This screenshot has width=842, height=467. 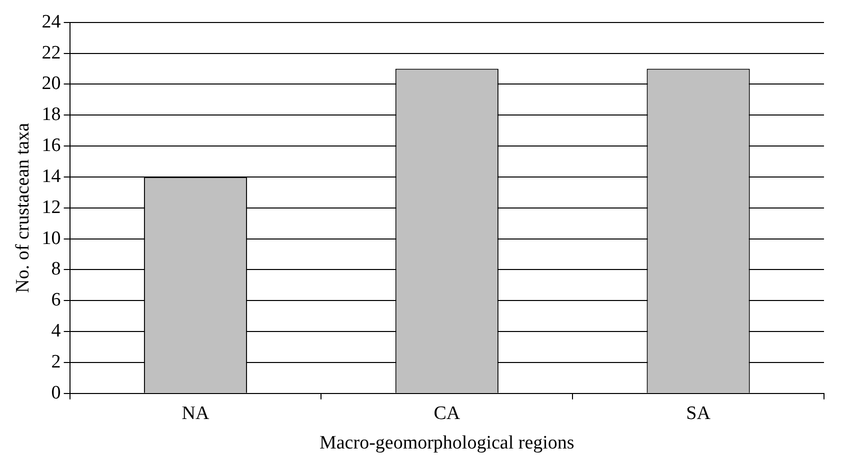 I want to click on y-tick-label: 20, so click(x=51, y=83).